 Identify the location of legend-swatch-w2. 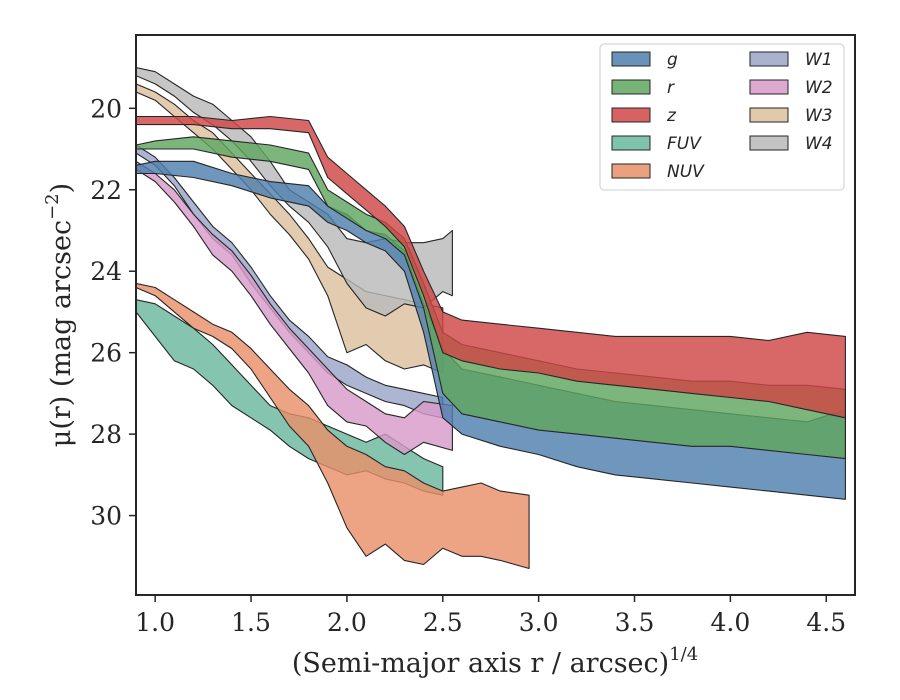
(769, 87).